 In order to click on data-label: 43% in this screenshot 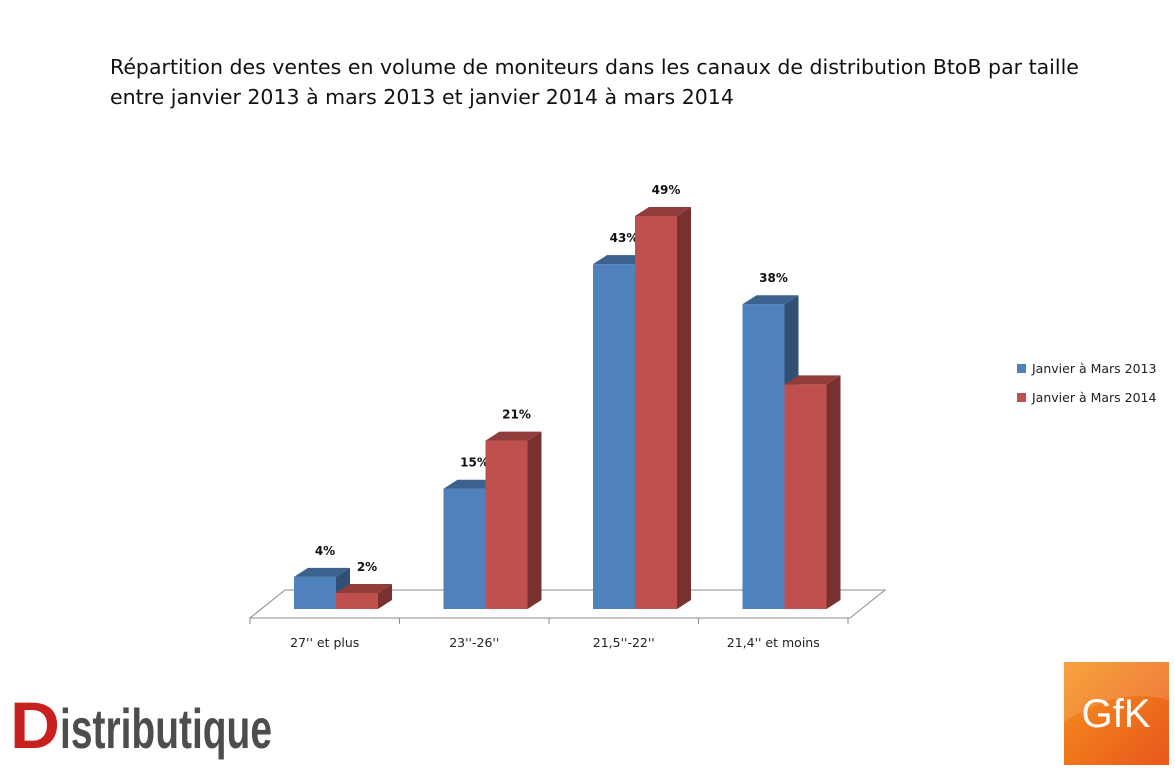, I will do `click(624, 238)`.